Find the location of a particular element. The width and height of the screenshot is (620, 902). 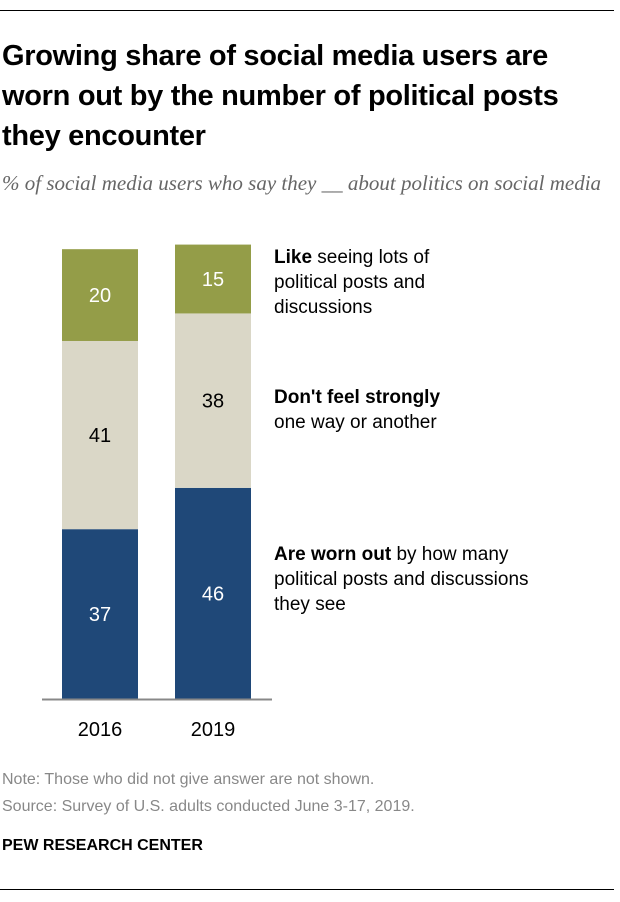

data-label: 38 is located at coordinates (213, 402).